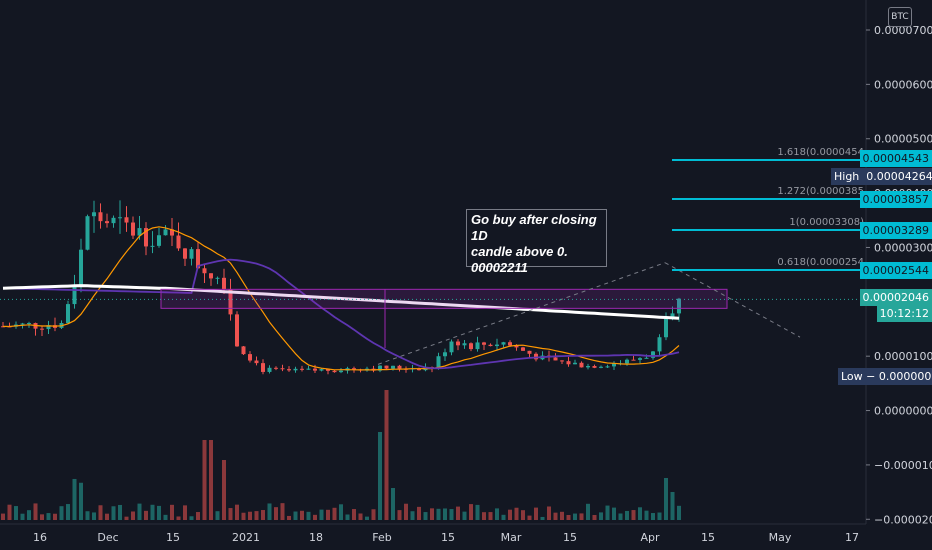 The height and width of the screenshot is (550, 932). I want to click on time-tick-label: Dec, so click(107, 537).